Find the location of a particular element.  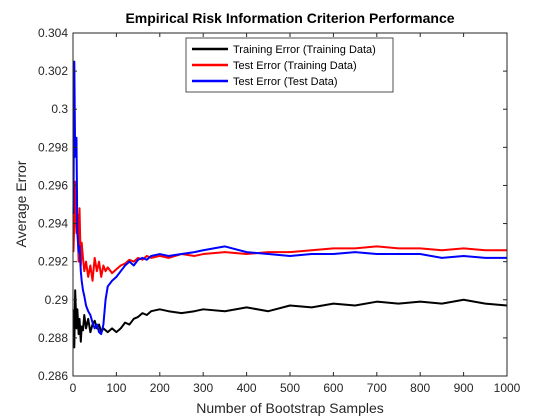

x-tick-label: 500 is located at coordinates (290, 388).